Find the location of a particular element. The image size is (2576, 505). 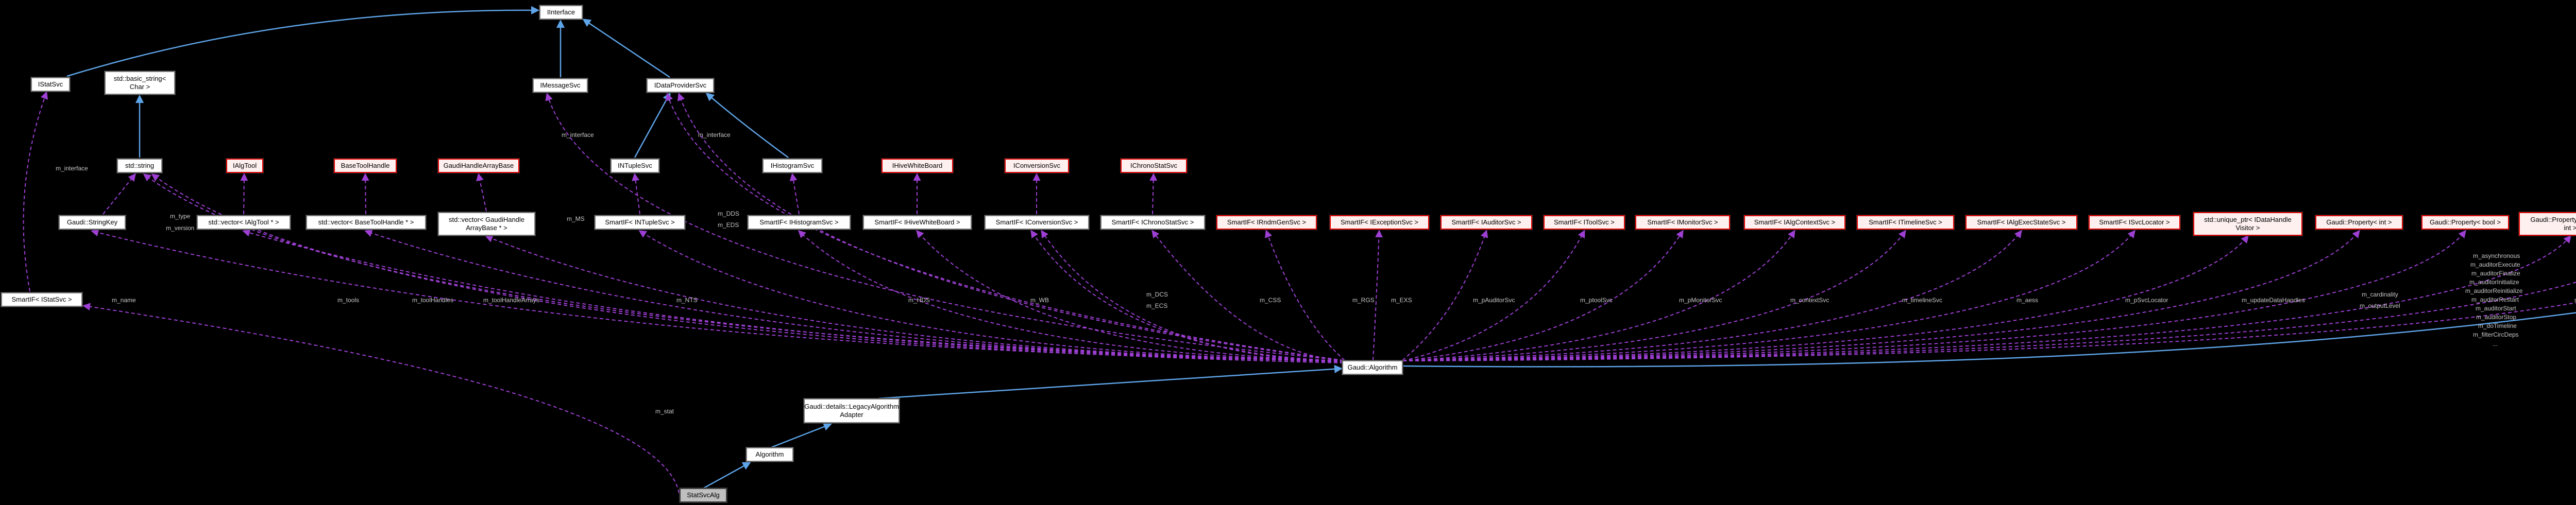

edge-label-m-toolhandlearrays: m_toolHandleArrays is located at coordinates (511, 300).